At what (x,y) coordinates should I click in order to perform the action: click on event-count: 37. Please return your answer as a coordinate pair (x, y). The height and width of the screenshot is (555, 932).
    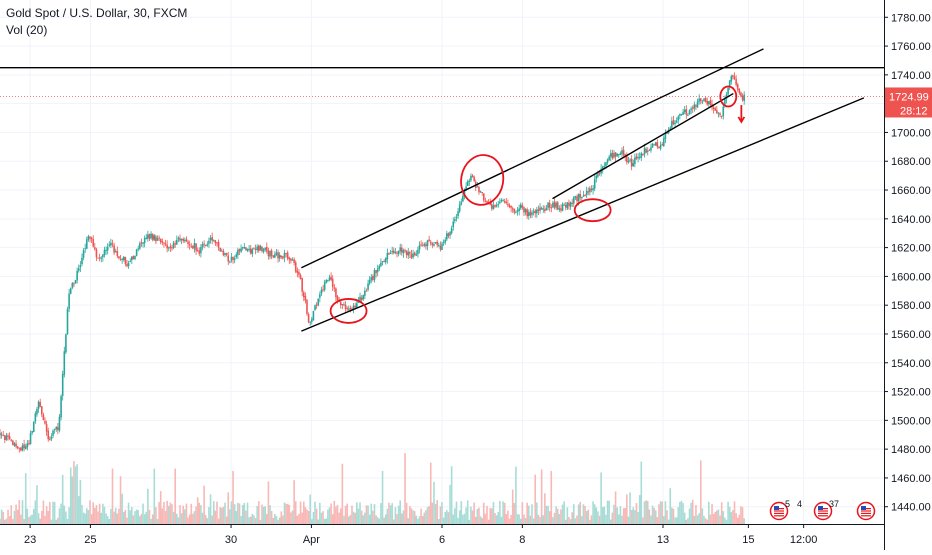
    Looking at the image, I should click on (834, 504).